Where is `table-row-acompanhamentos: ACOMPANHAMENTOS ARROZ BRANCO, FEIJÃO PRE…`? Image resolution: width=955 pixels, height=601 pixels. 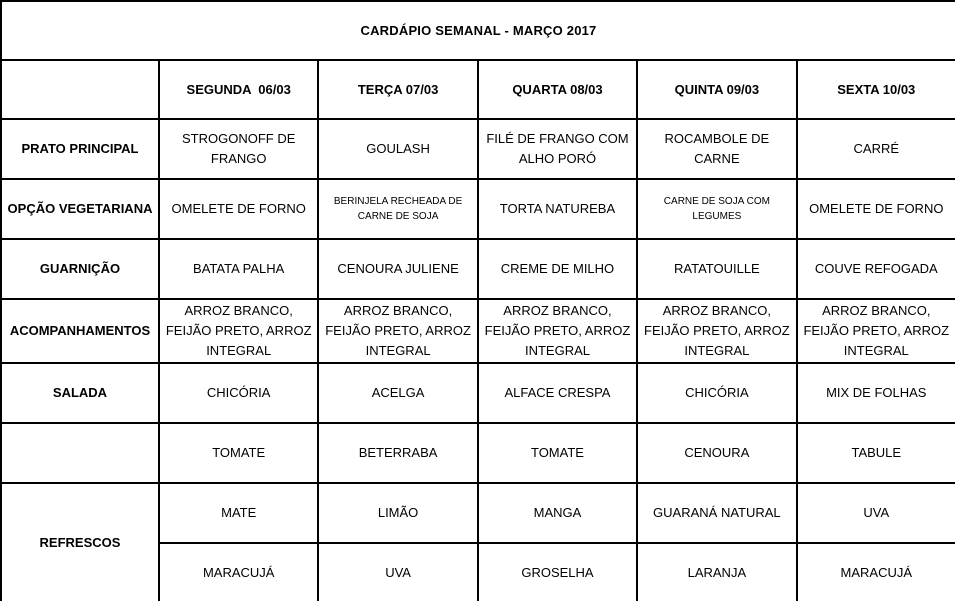 table-row-acompanhamentos: ACOMPANHAMENTOS ARROZ BRANCO, FEIJÃO PRE… is located at coordinates (477, 331).